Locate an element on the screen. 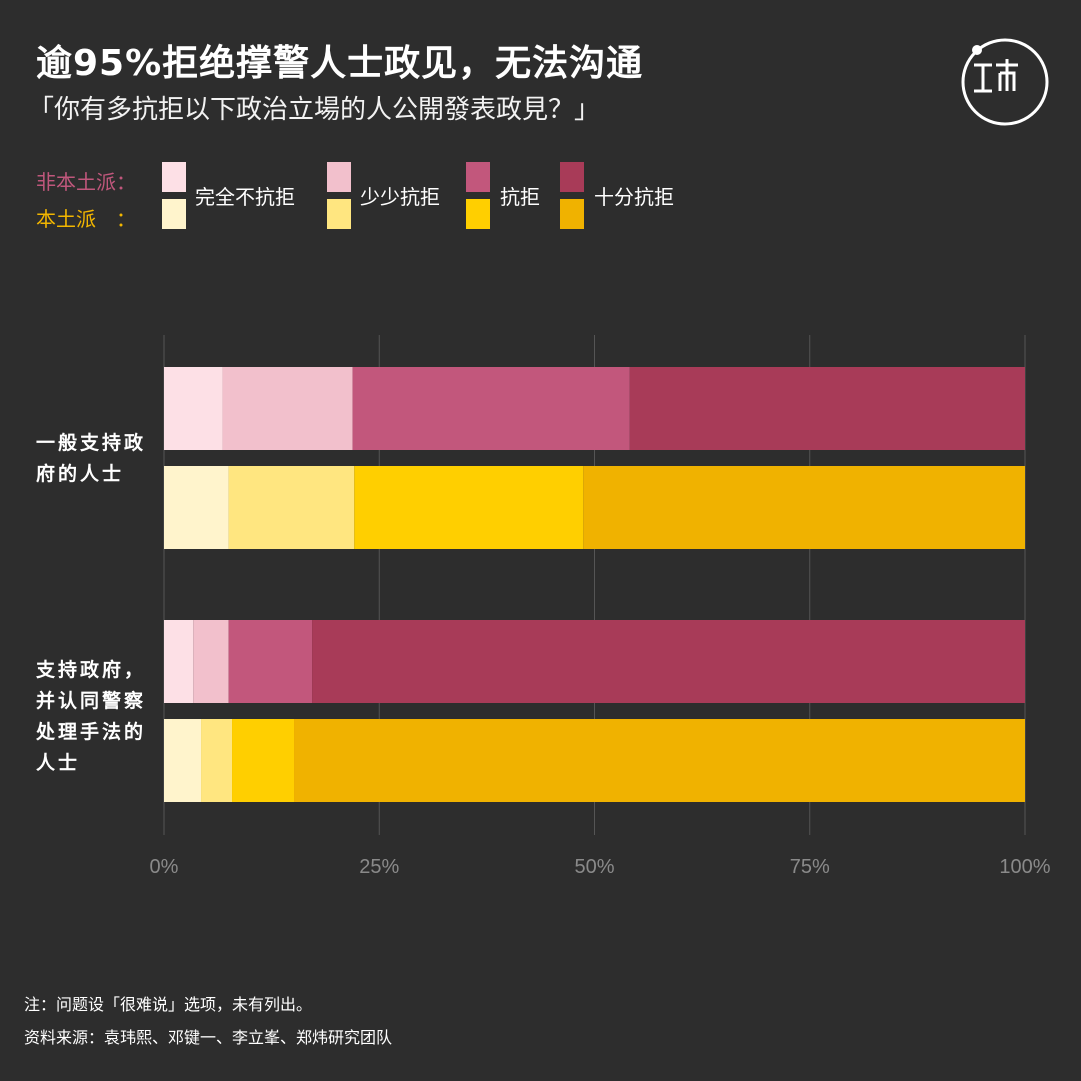  category-label-line: 处理手法的 is located at coordinates (91, 732).